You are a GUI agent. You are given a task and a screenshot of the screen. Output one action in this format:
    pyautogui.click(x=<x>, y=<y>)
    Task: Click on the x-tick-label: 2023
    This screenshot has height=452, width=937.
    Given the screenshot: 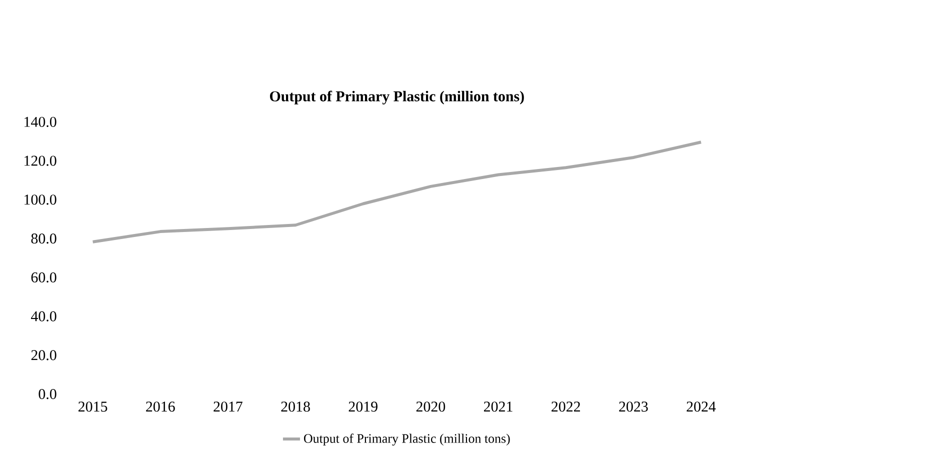 What is the action you would take?
    pyautogui.click(x=633, y=406)
    